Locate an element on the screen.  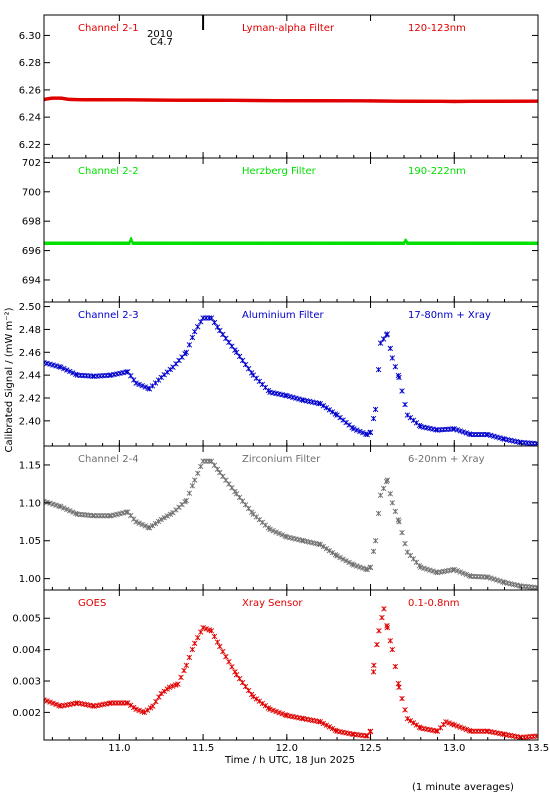
y-tick-label: 6.24 is located at coordinates (30, 118).